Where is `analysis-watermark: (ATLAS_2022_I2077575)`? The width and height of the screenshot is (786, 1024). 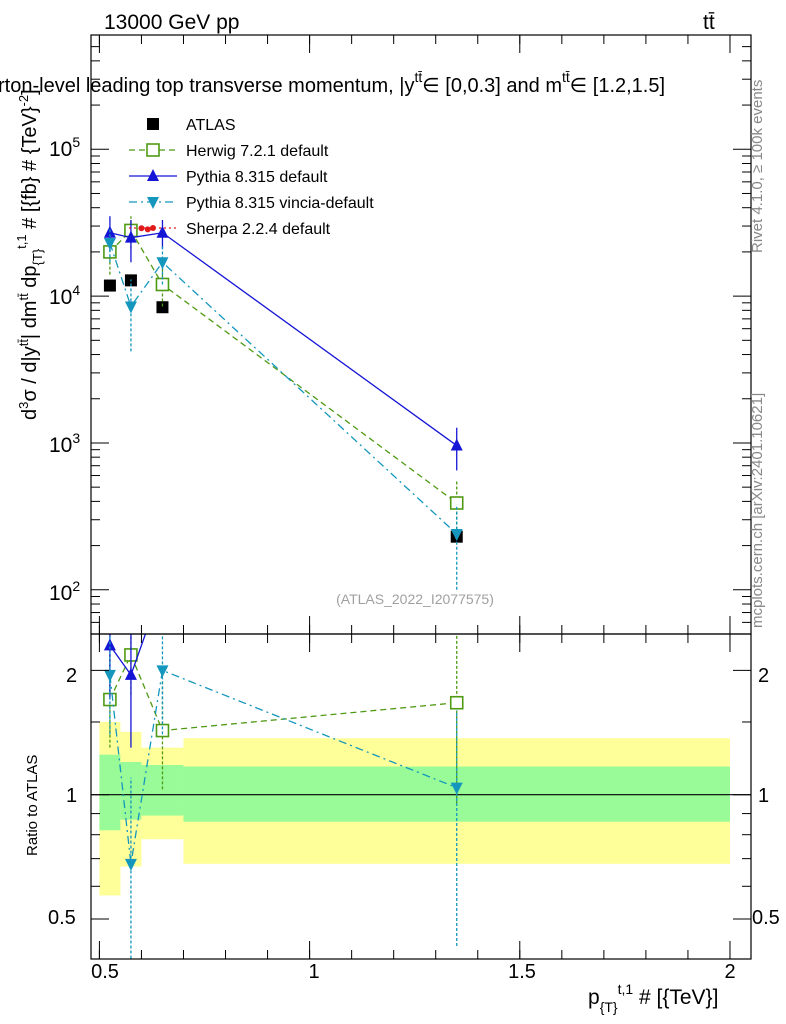 analysis-watermark: (ATLAS_2022_I2077575) is located at coordinates (415, 599).